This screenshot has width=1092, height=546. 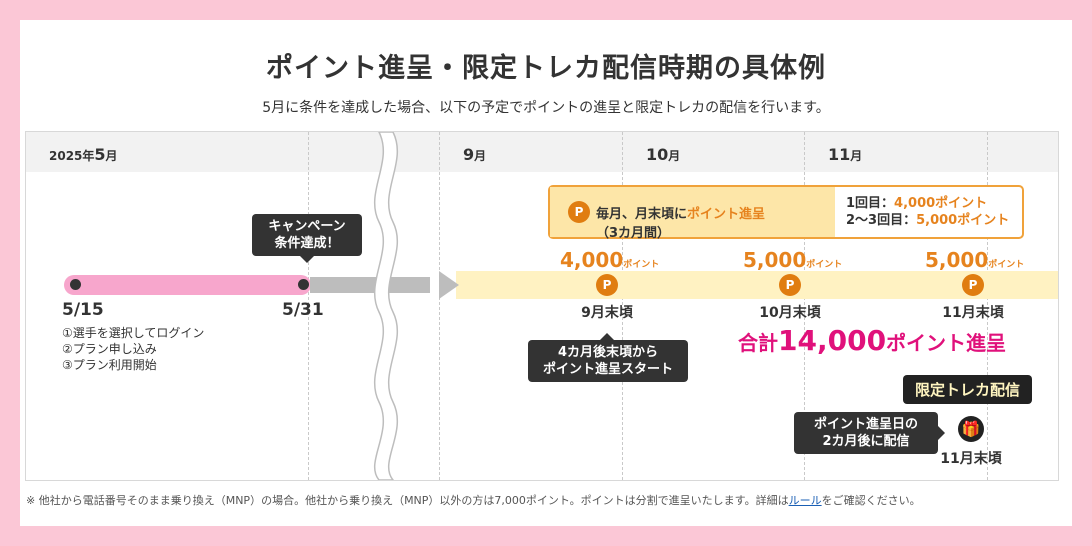 What do you see at coordinates (968, 389) in the screenshot?
I see `limited-card-tag: 限定トレカ配信` at bounding box center [968, 389].